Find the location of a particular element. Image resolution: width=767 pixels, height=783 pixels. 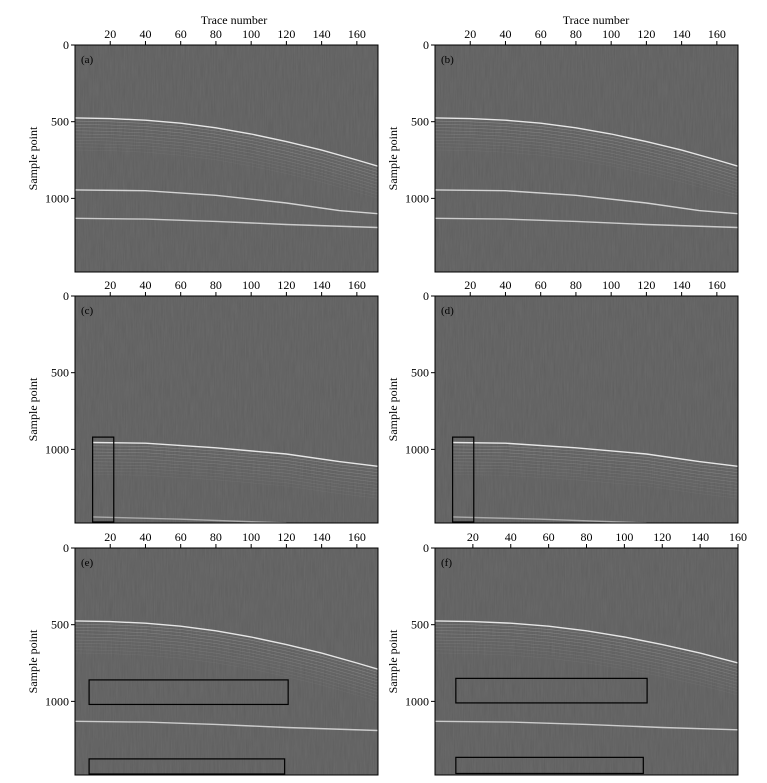

panel-d-xtick-label-120: 120 is located at coordinates (646, 285).